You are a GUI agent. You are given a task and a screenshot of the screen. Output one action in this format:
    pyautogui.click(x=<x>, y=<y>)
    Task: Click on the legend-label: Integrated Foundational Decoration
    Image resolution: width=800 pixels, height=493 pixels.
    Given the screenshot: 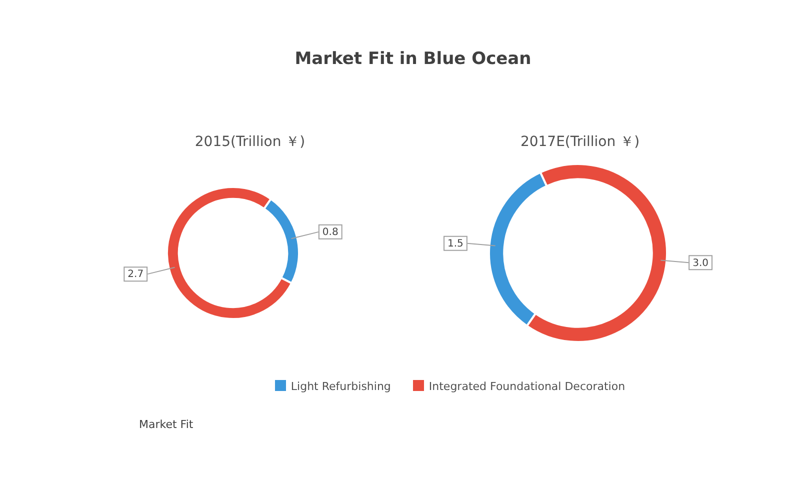 What is the action you would take?
    pyautogui.click(x=527, y=386)
    